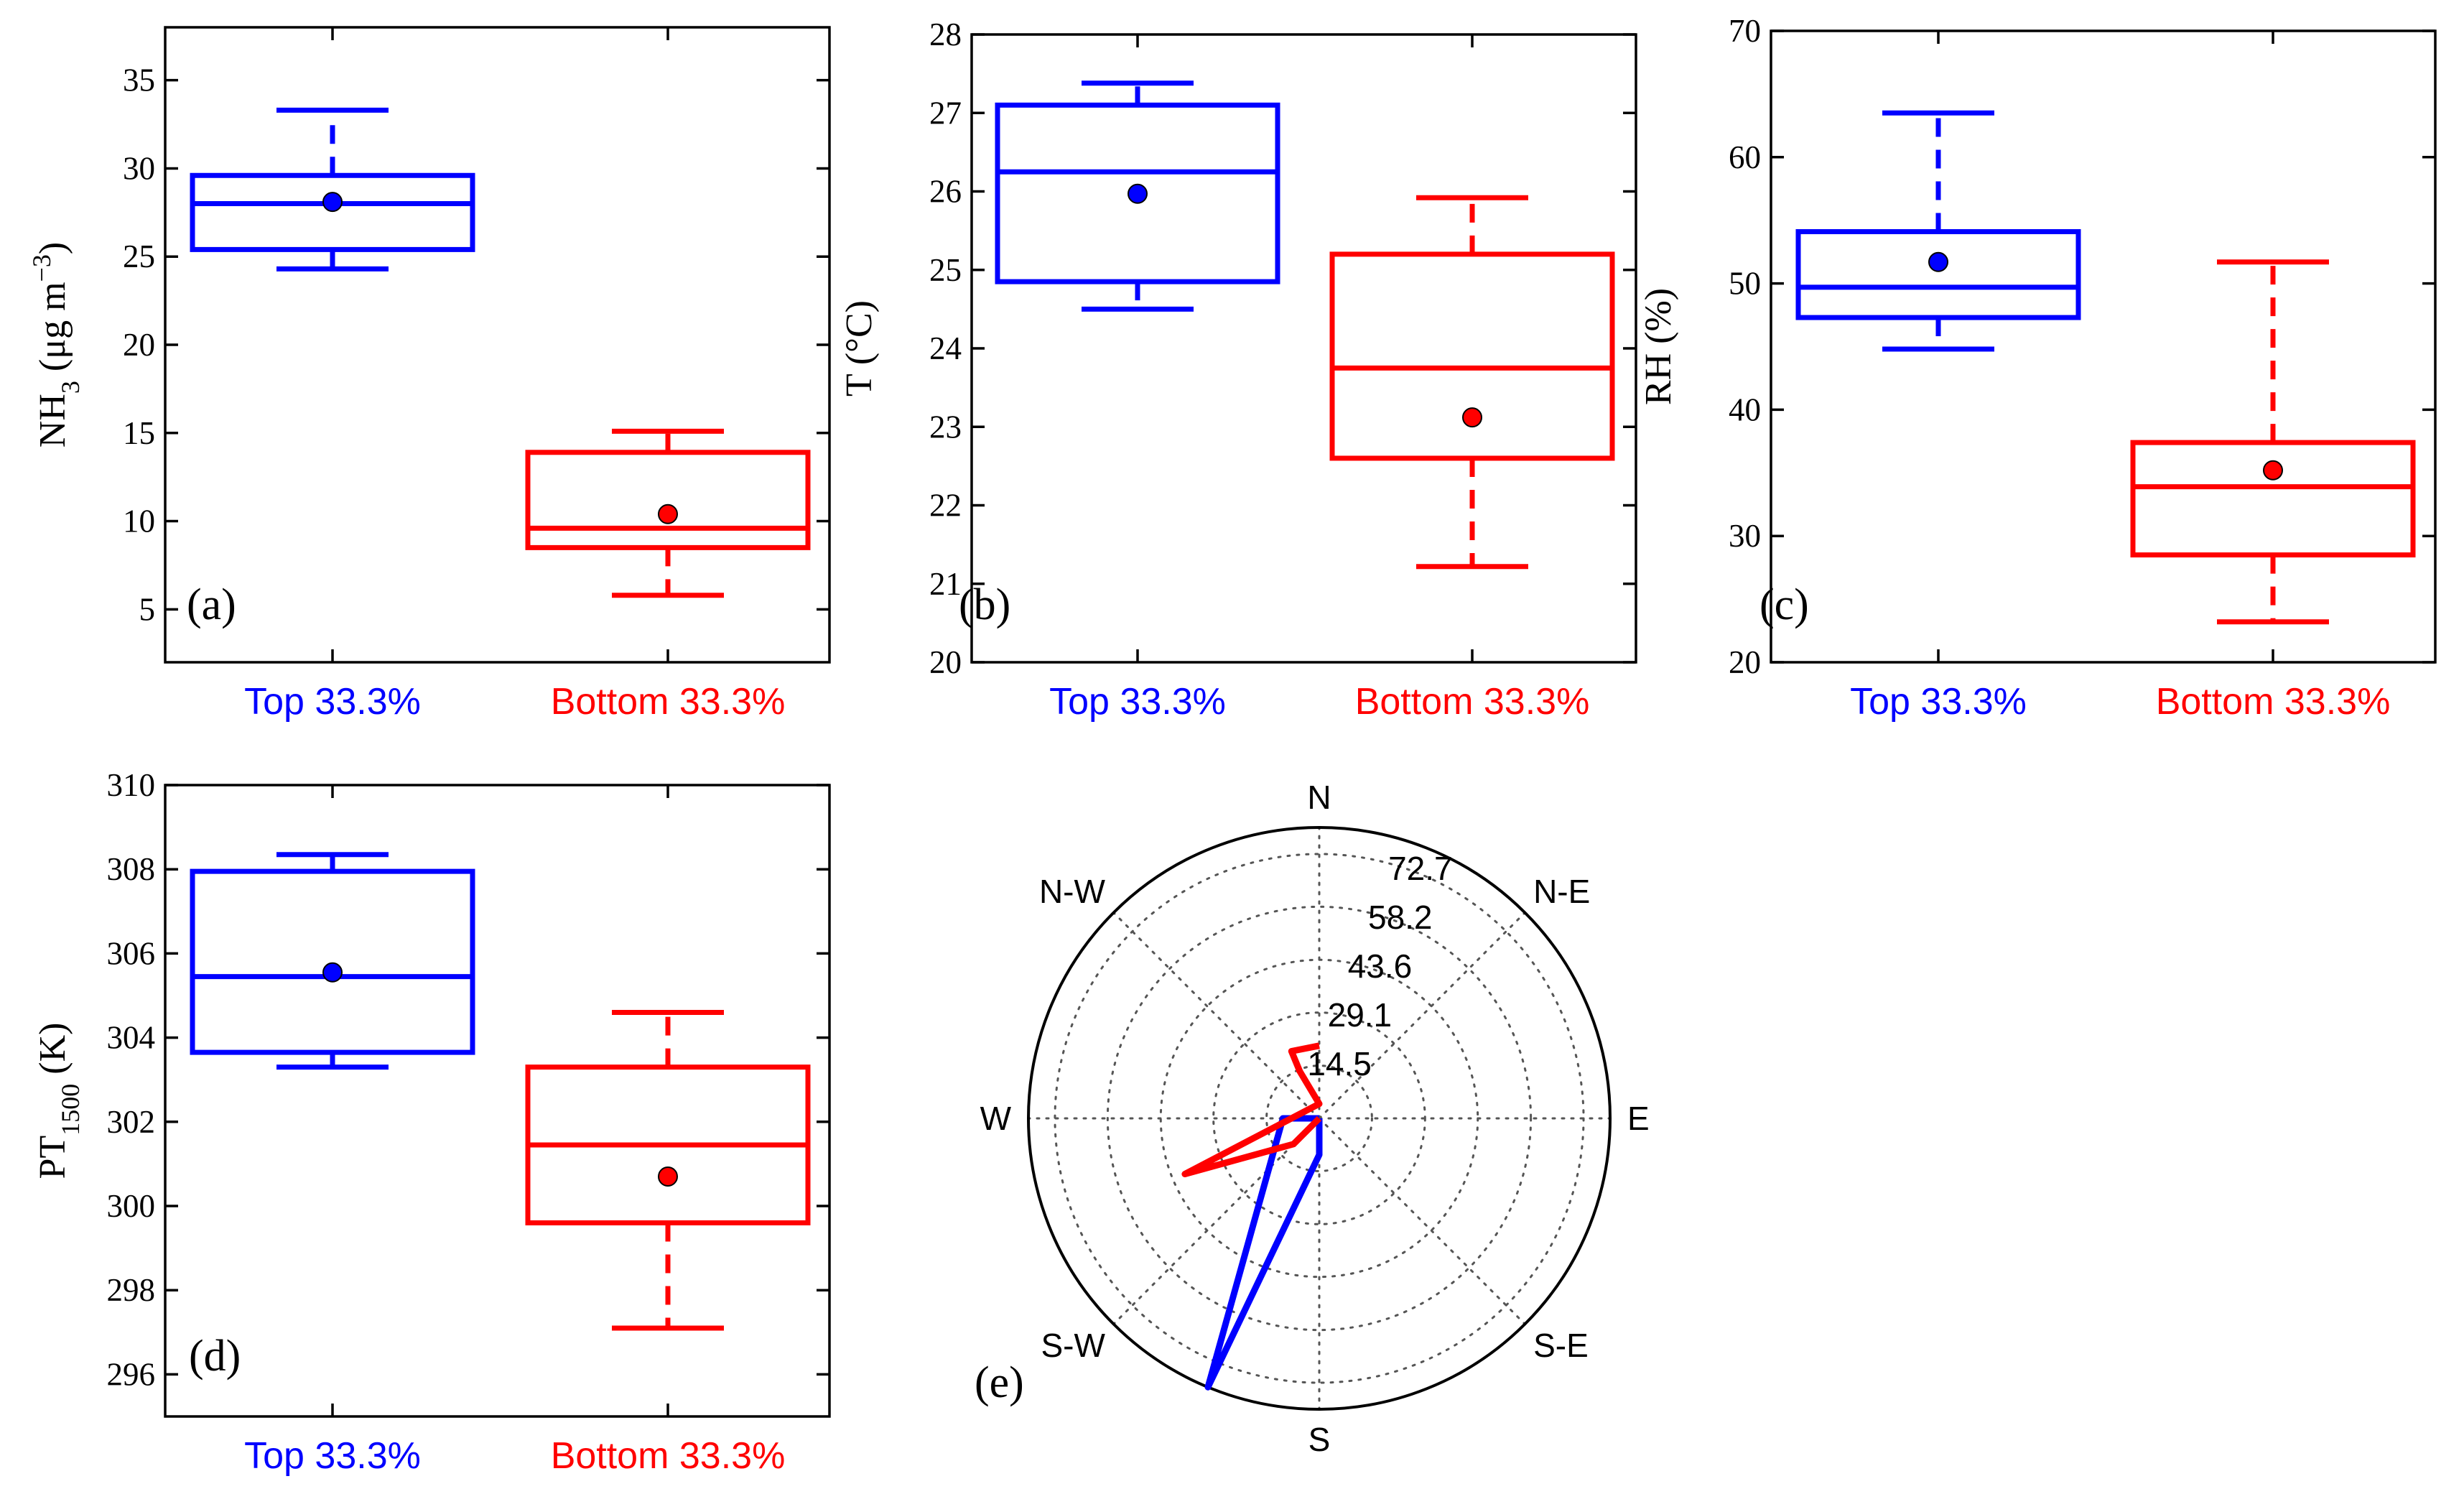 The image size is (2464, 1489). What do you see at coordinates (945, 192) in the screenshot?
I see `y-tick-label: 26` at bounding box center [945, 192].